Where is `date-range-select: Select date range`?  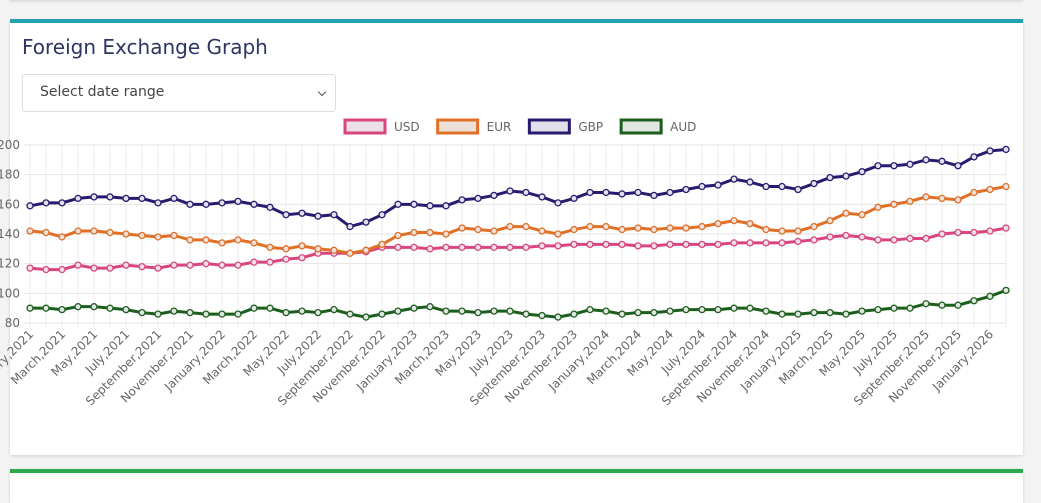 date-range-select: Select date range is located at coordinates (179, 93).